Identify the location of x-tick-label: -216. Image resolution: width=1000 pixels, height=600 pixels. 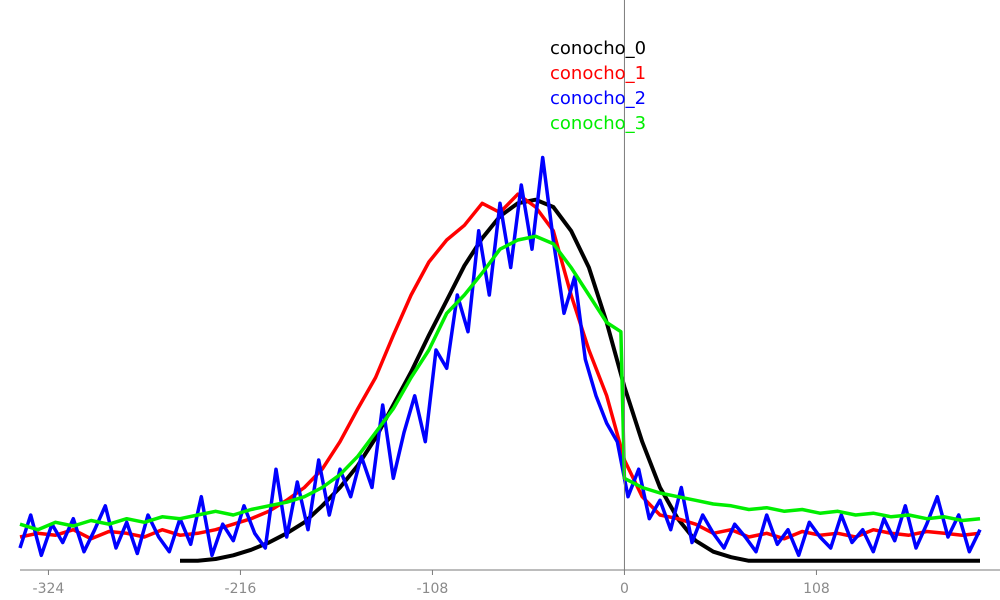
(241, 589).